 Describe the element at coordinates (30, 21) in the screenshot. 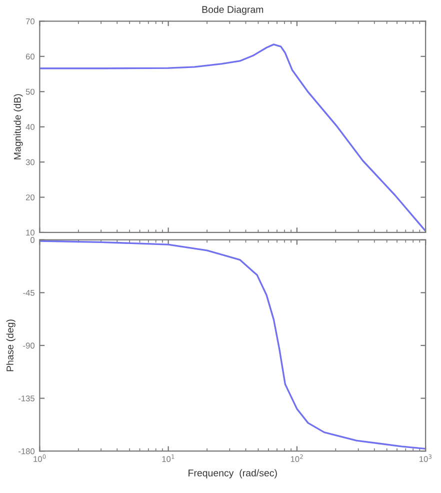

I see `y-tick-label: 70` at that location.